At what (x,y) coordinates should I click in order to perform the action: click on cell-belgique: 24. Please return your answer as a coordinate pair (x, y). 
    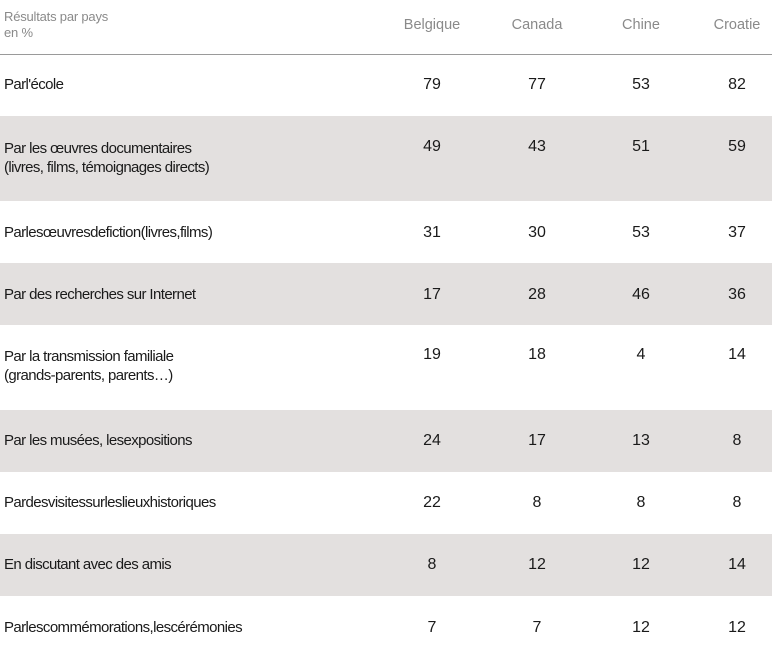
    Looking at the image, I should click on (432, 440).